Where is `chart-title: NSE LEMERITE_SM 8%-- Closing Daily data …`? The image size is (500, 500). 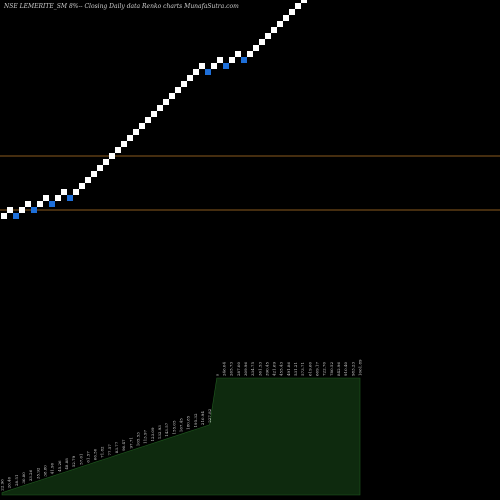
chart-title: NSE LEMERITE_SM 8%-- Closing Daily data … is located at coordinates (121, 6).